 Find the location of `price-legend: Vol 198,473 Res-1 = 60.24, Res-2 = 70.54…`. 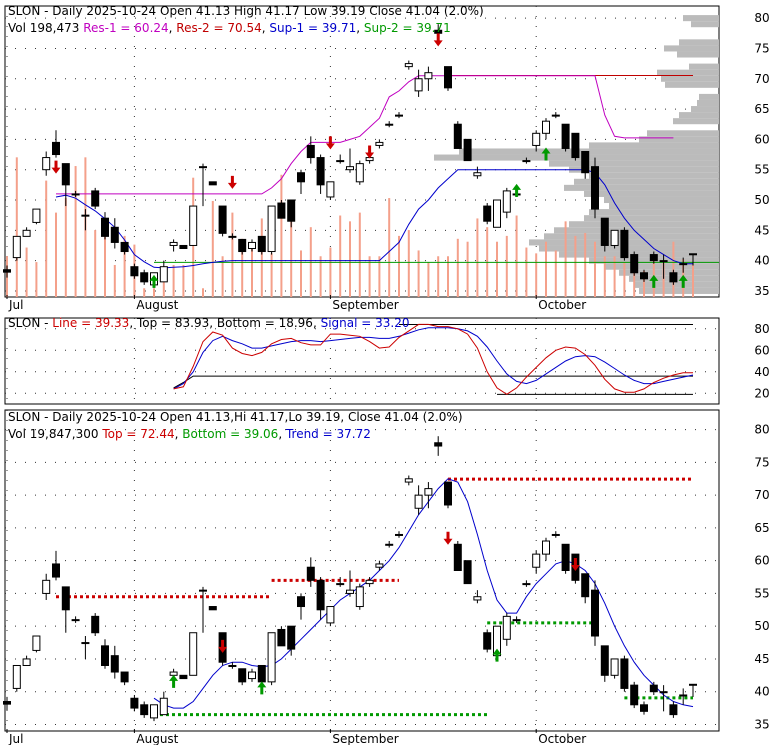

price-legend: Vol 198,473 Res-1 = 60.24, Res-2 = 70.54… is located at coordinates (229, 28).